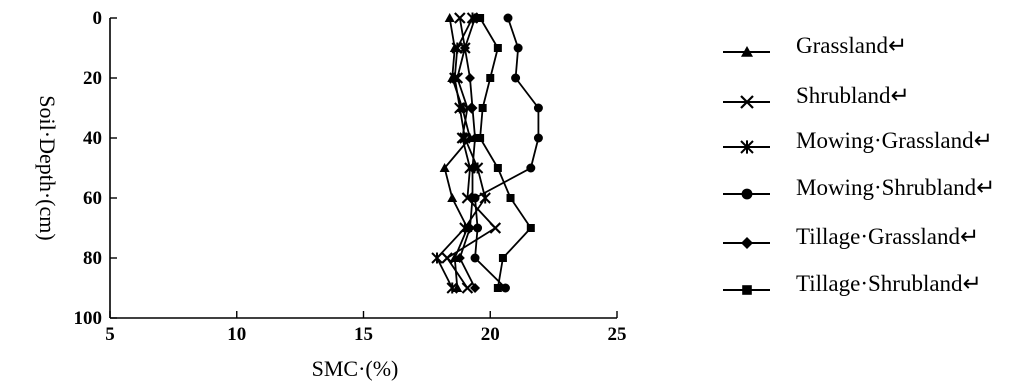 The height and width of the screenshot is (389, 1032). I want to click on x-axis-title: SMC·(%), so click(355, 368).